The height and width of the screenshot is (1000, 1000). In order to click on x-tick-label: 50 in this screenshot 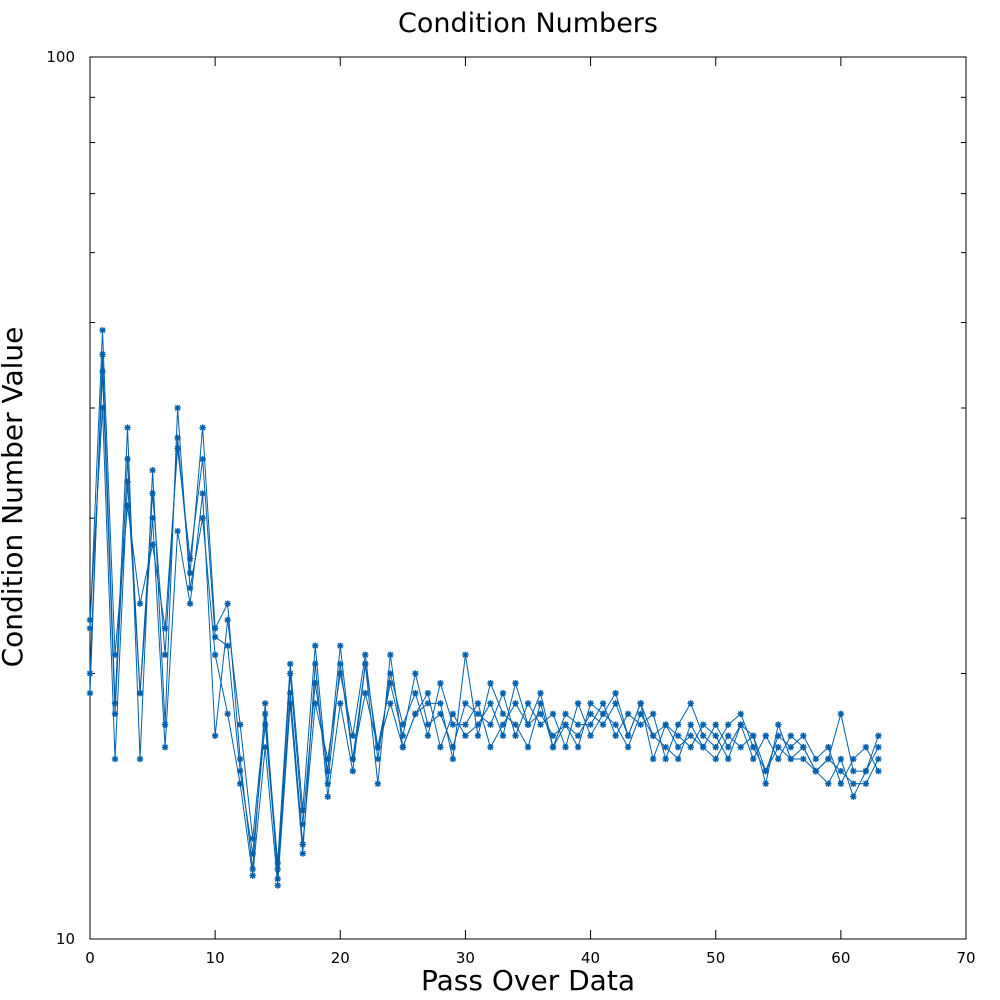, I will do `click(715, 958)`.